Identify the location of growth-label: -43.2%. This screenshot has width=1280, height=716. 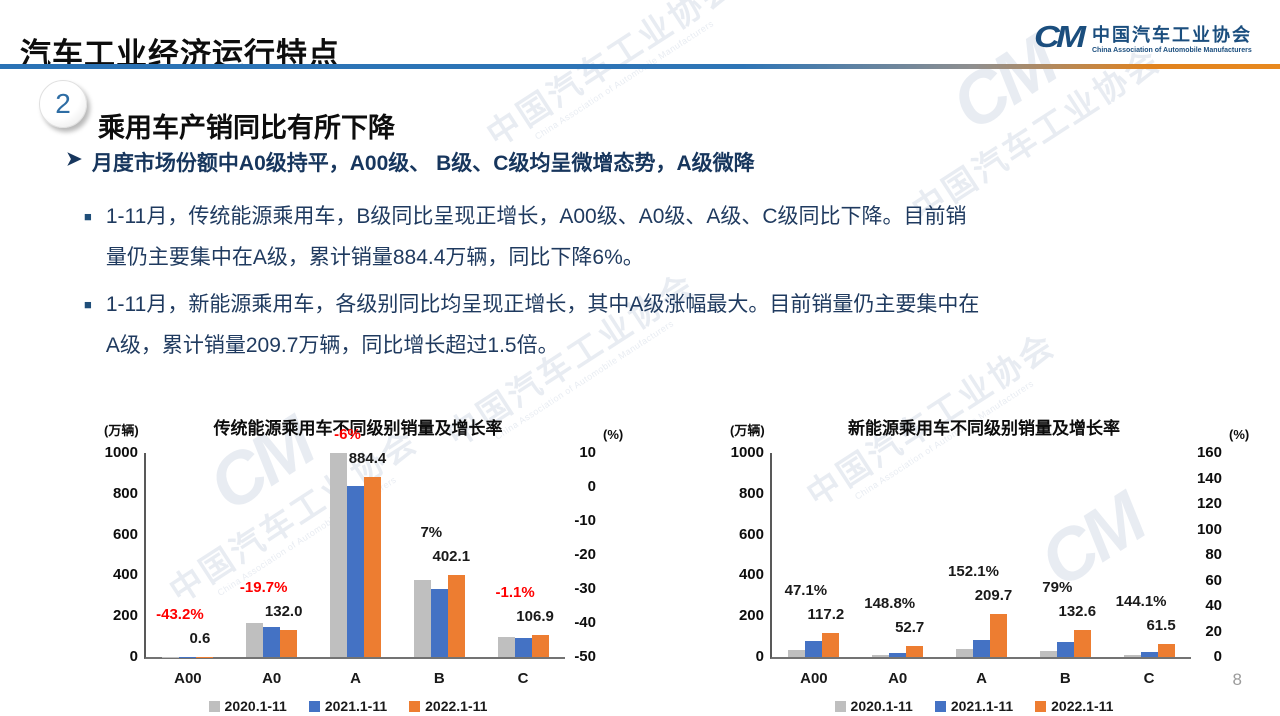
(180, 614).